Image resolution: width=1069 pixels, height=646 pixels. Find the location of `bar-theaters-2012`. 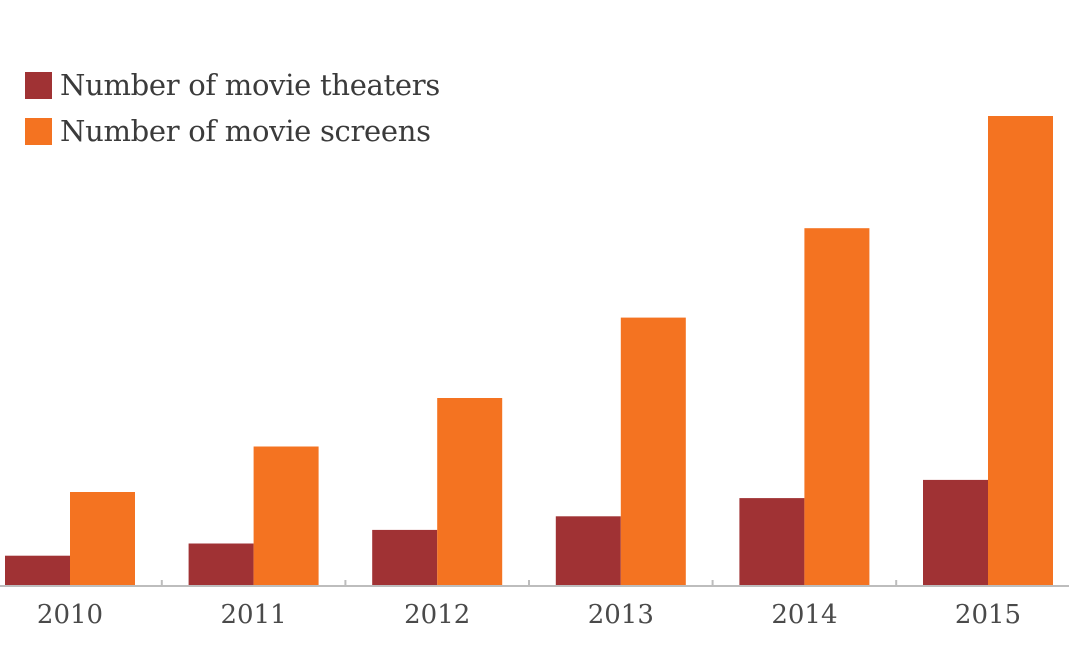

bar-theaters-2012 is located at coordinates (405, 557).